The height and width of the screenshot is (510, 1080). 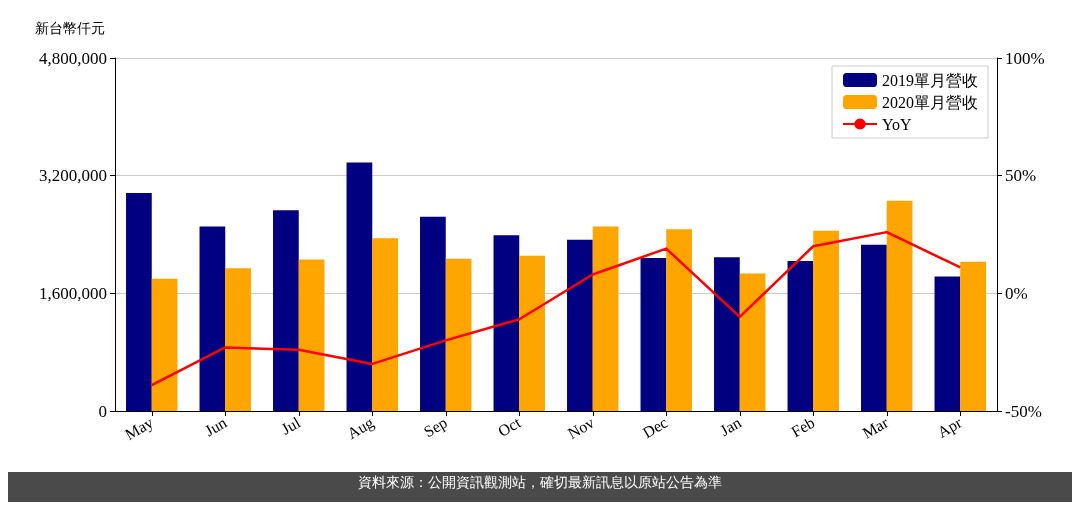 I want to click on x-tick-label: Jun, so click(x=215, y=426).